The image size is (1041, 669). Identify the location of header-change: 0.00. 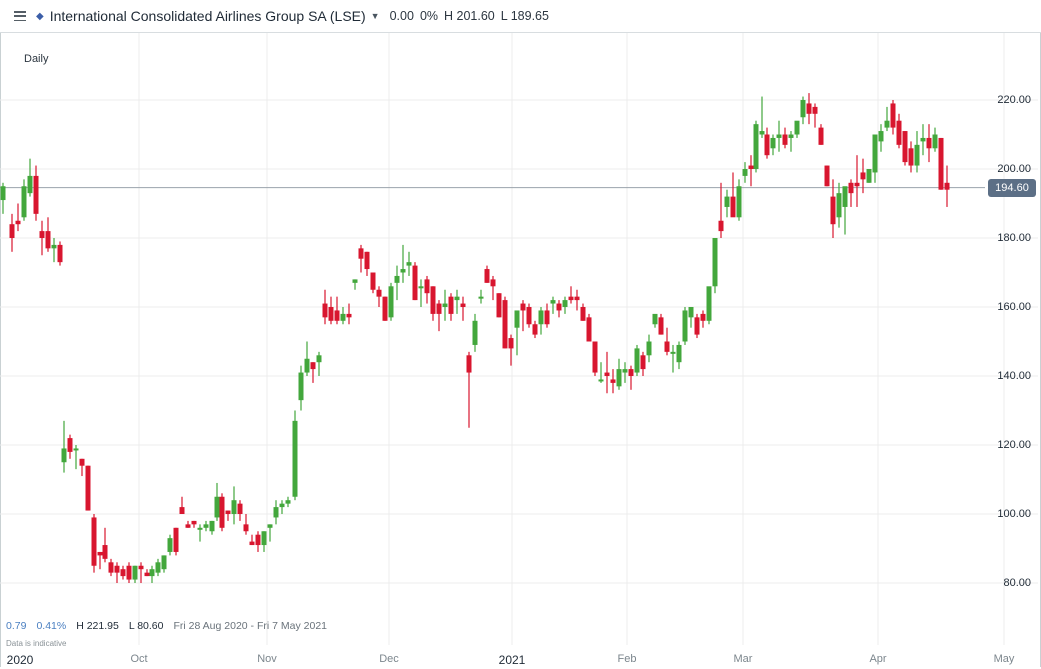
(401, 16).